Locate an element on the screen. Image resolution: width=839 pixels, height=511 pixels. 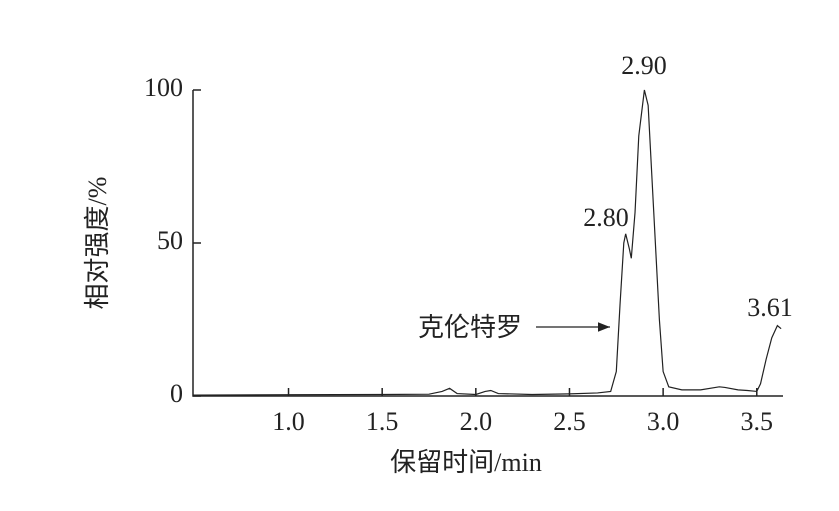
x-tick-label: 3.5 is located at coordinates (757, 421).